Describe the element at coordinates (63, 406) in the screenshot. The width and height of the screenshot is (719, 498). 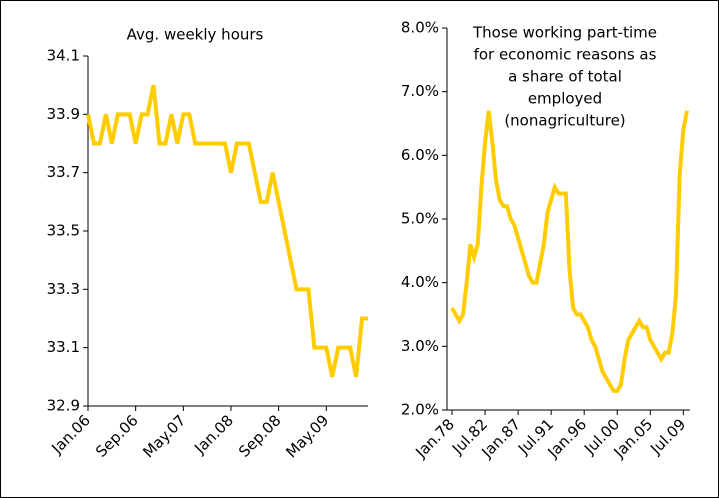
I see `y-tick-label: 32.9` at that location.